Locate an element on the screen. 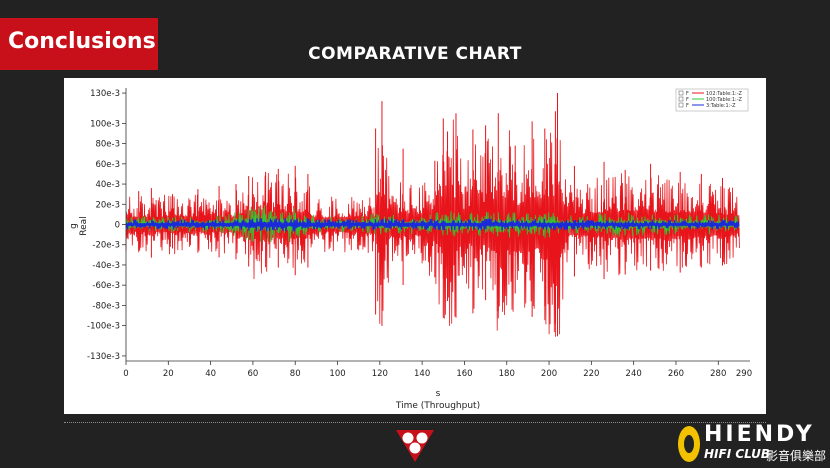  brand-sub-cn: 影音俱樂部 is located at coordinates (796, 456).